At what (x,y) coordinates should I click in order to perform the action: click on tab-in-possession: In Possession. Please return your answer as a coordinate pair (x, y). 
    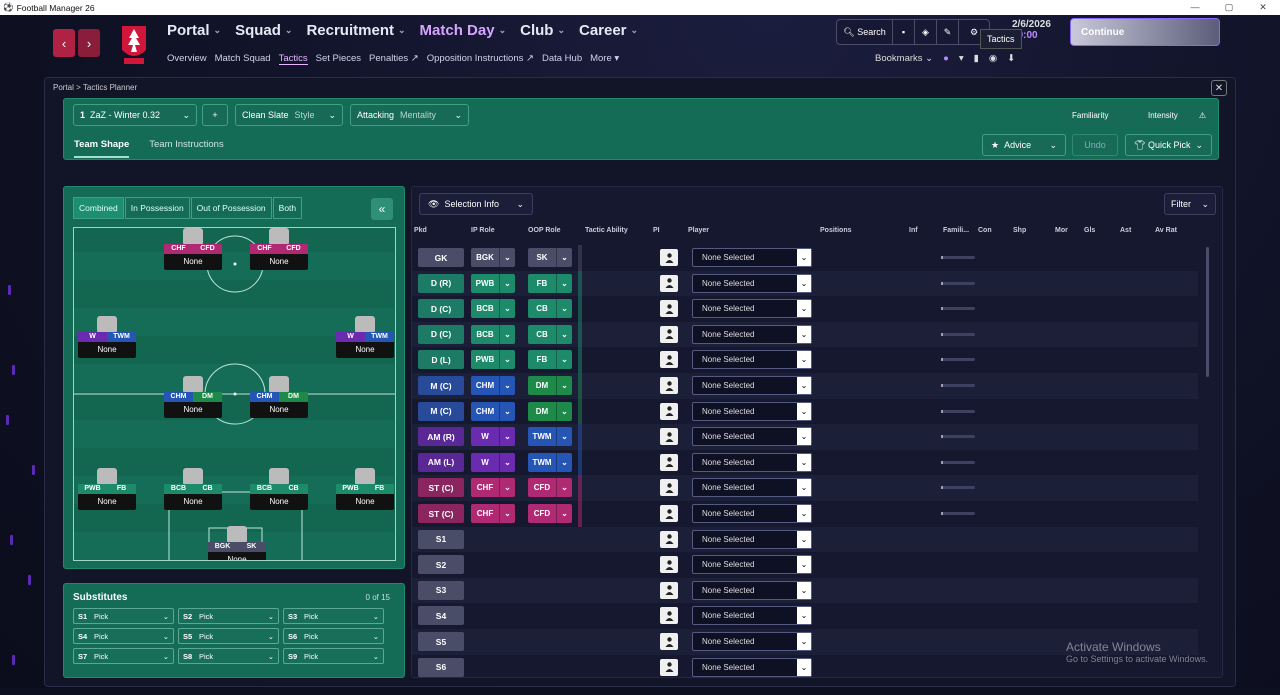
    Looking at the image, I should click on (157, 208).